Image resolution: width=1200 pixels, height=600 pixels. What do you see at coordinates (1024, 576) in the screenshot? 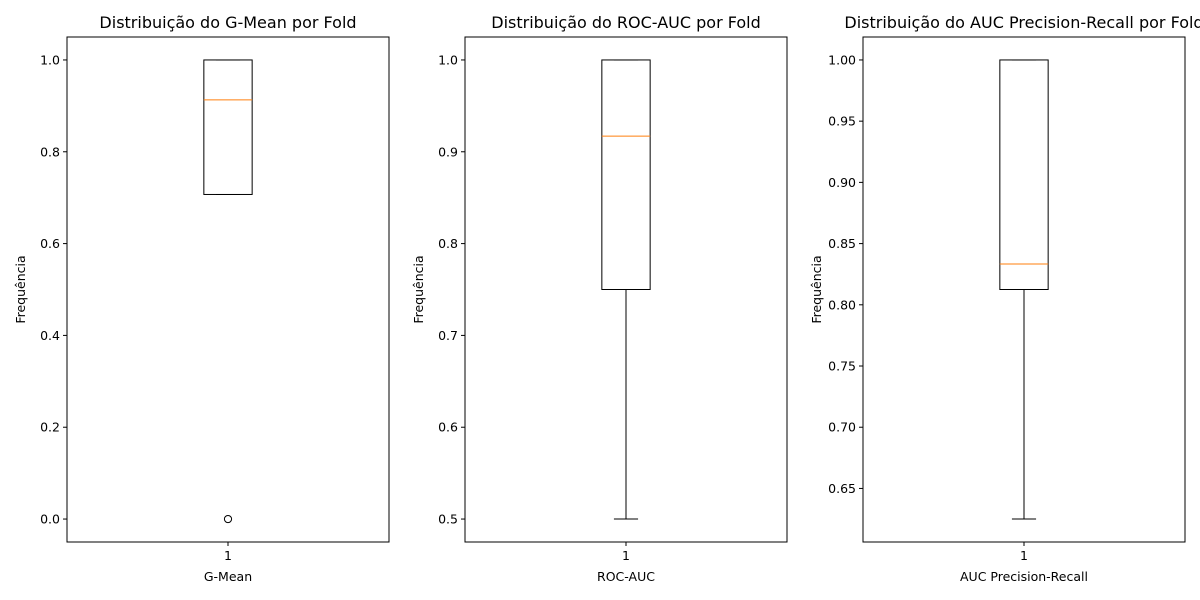
I see `x-axis-label: AUC Precision-Recall` at bounding box center [1024, 576].